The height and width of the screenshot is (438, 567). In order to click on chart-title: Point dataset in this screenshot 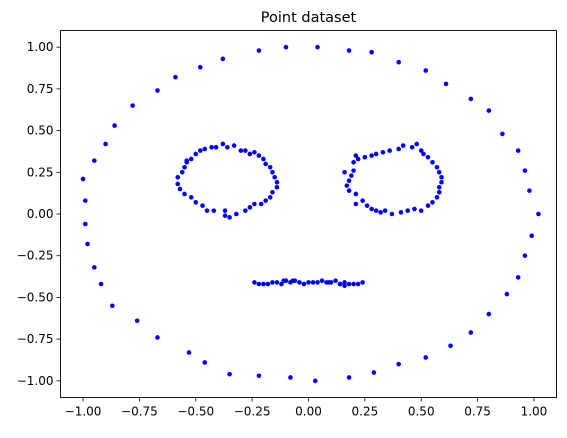, I will do `click(309, 18)`.